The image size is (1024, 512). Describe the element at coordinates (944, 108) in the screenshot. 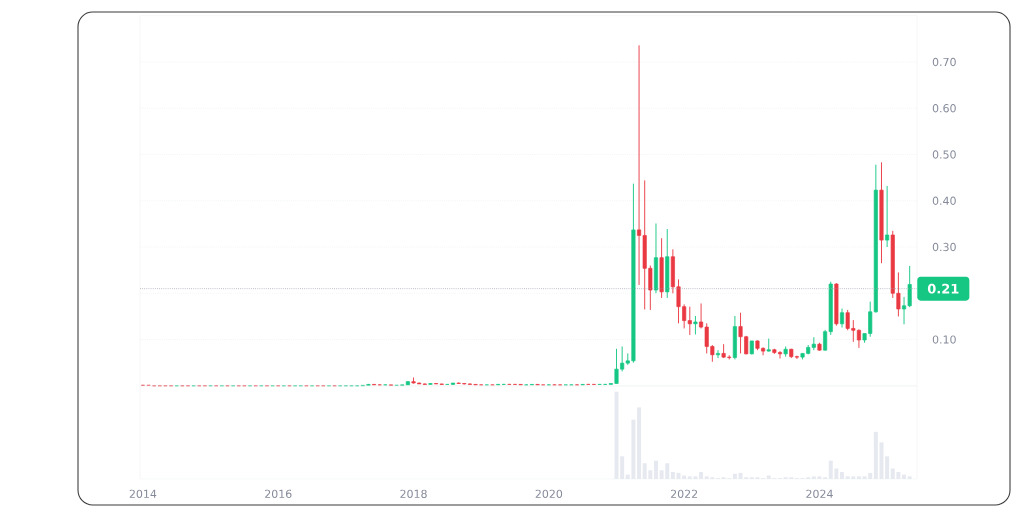

I see `y-tick-label: 0.60` at that location.